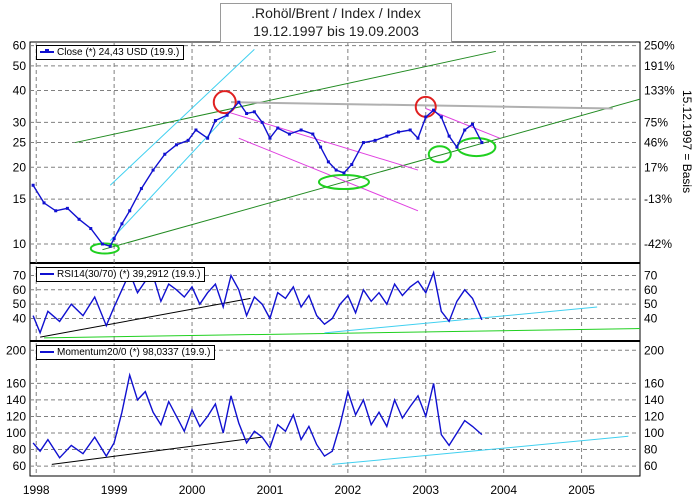 This screenshot has height=500, width=700. What do you see at coordinates (654, 383) in the screenshot?
I see `right-tick-label: 160` at bounding box center [654, 383].